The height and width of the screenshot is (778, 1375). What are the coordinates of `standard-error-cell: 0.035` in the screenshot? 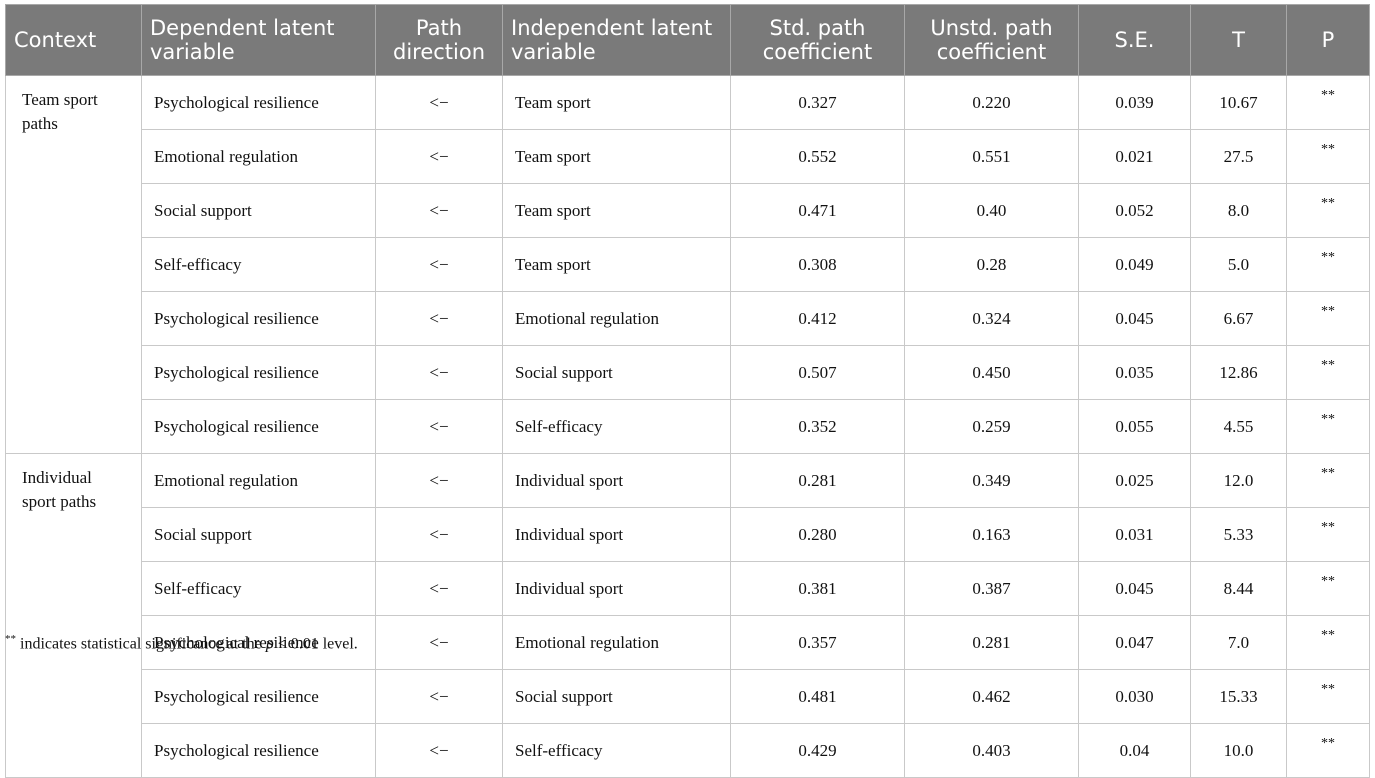 It's located at (1134, 372).